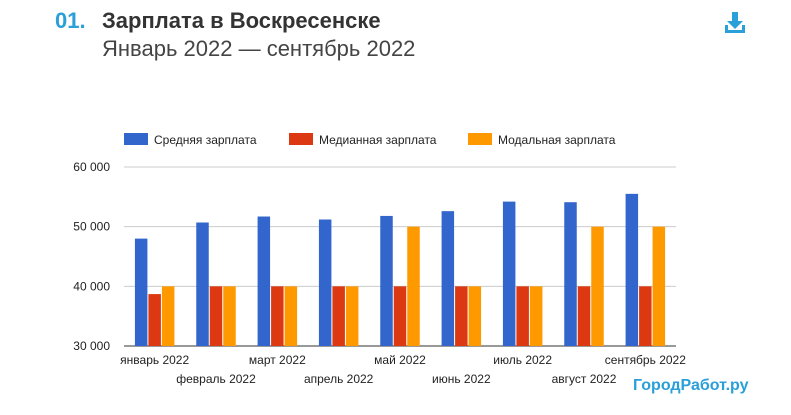 Image resolution: width=791 pixels, height=415 pixels. I want to click on x-tick-label-5: май 2022, so click(400, 360).